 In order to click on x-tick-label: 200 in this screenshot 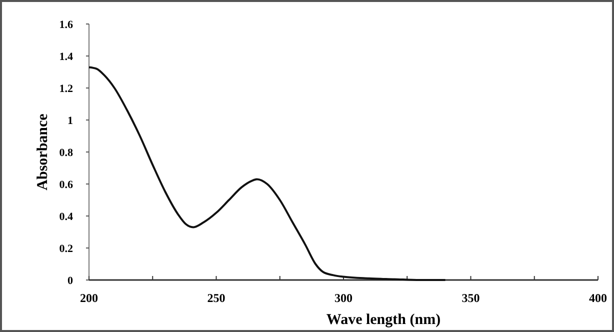, I will do `click(89, 298)`.